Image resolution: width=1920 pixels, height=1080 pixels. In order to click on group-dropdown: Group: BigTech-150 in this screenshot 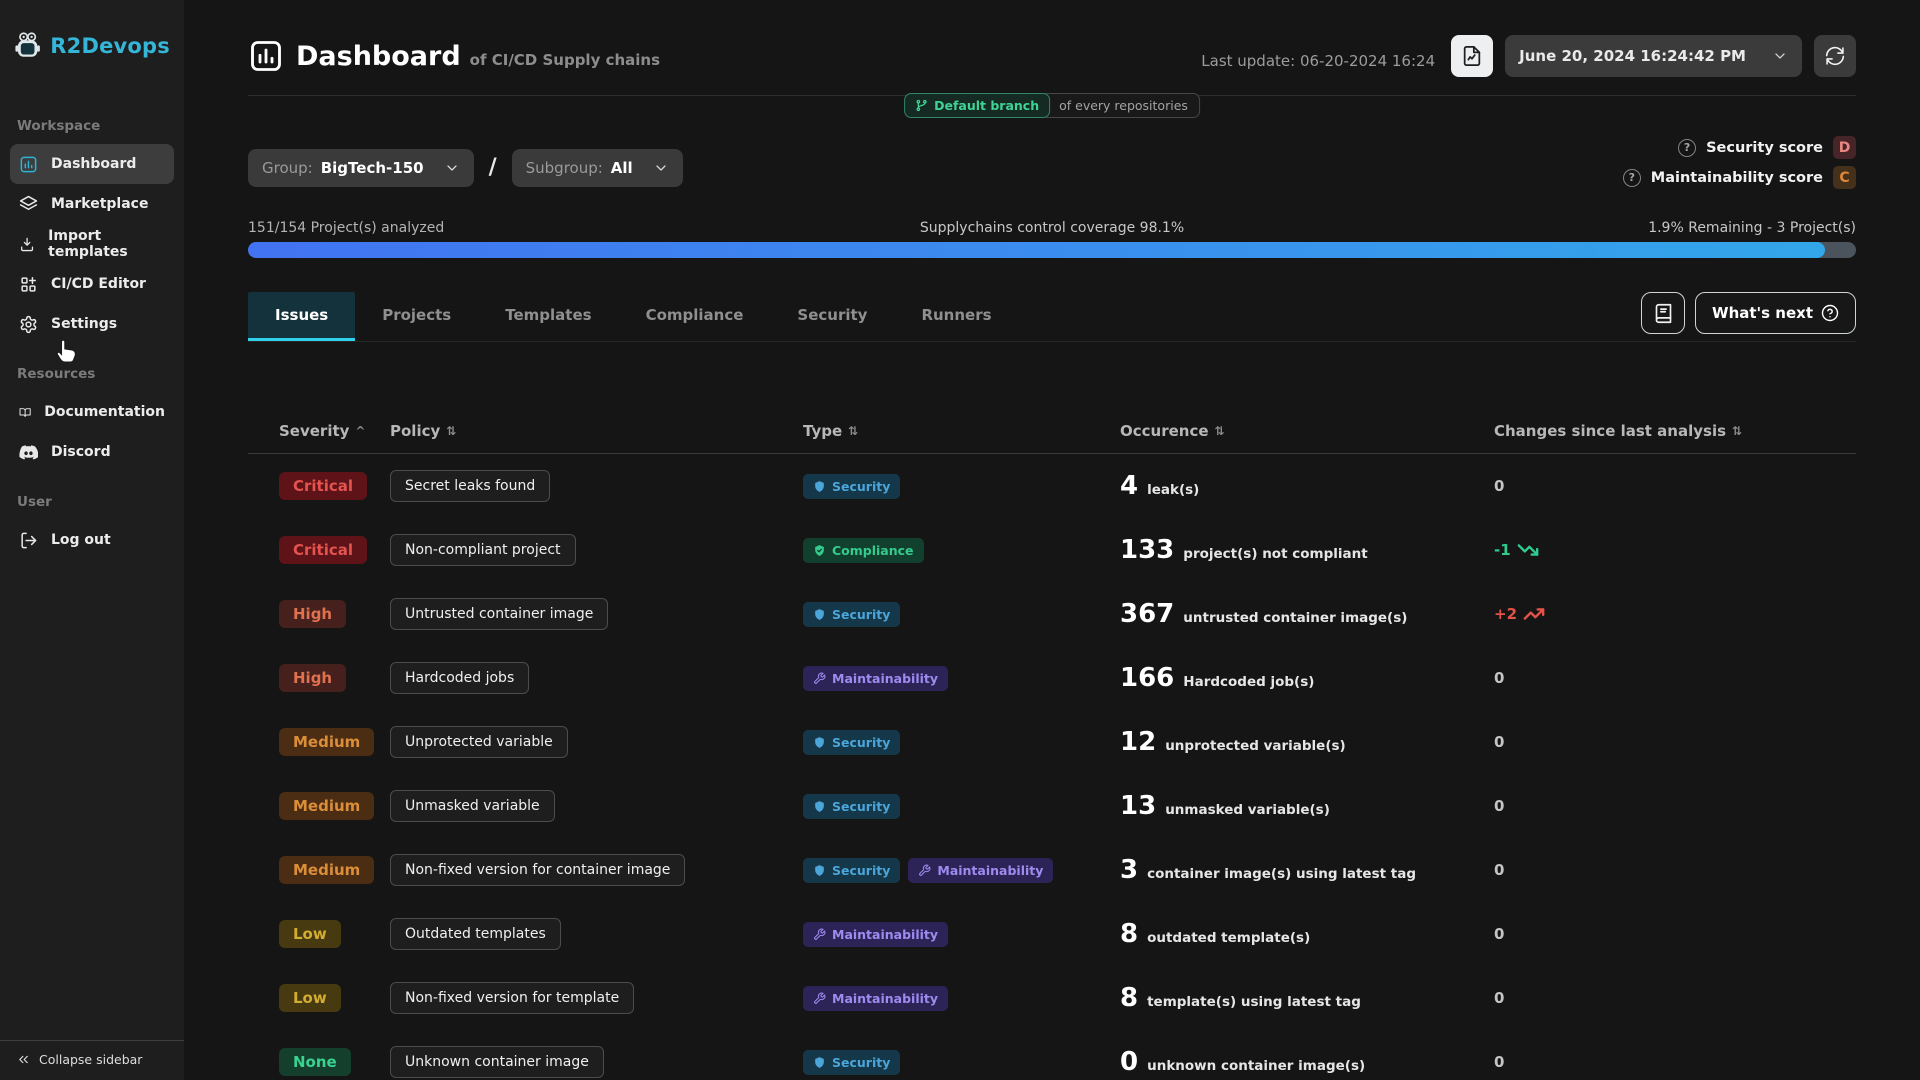, I will do `click(361, 167)`.